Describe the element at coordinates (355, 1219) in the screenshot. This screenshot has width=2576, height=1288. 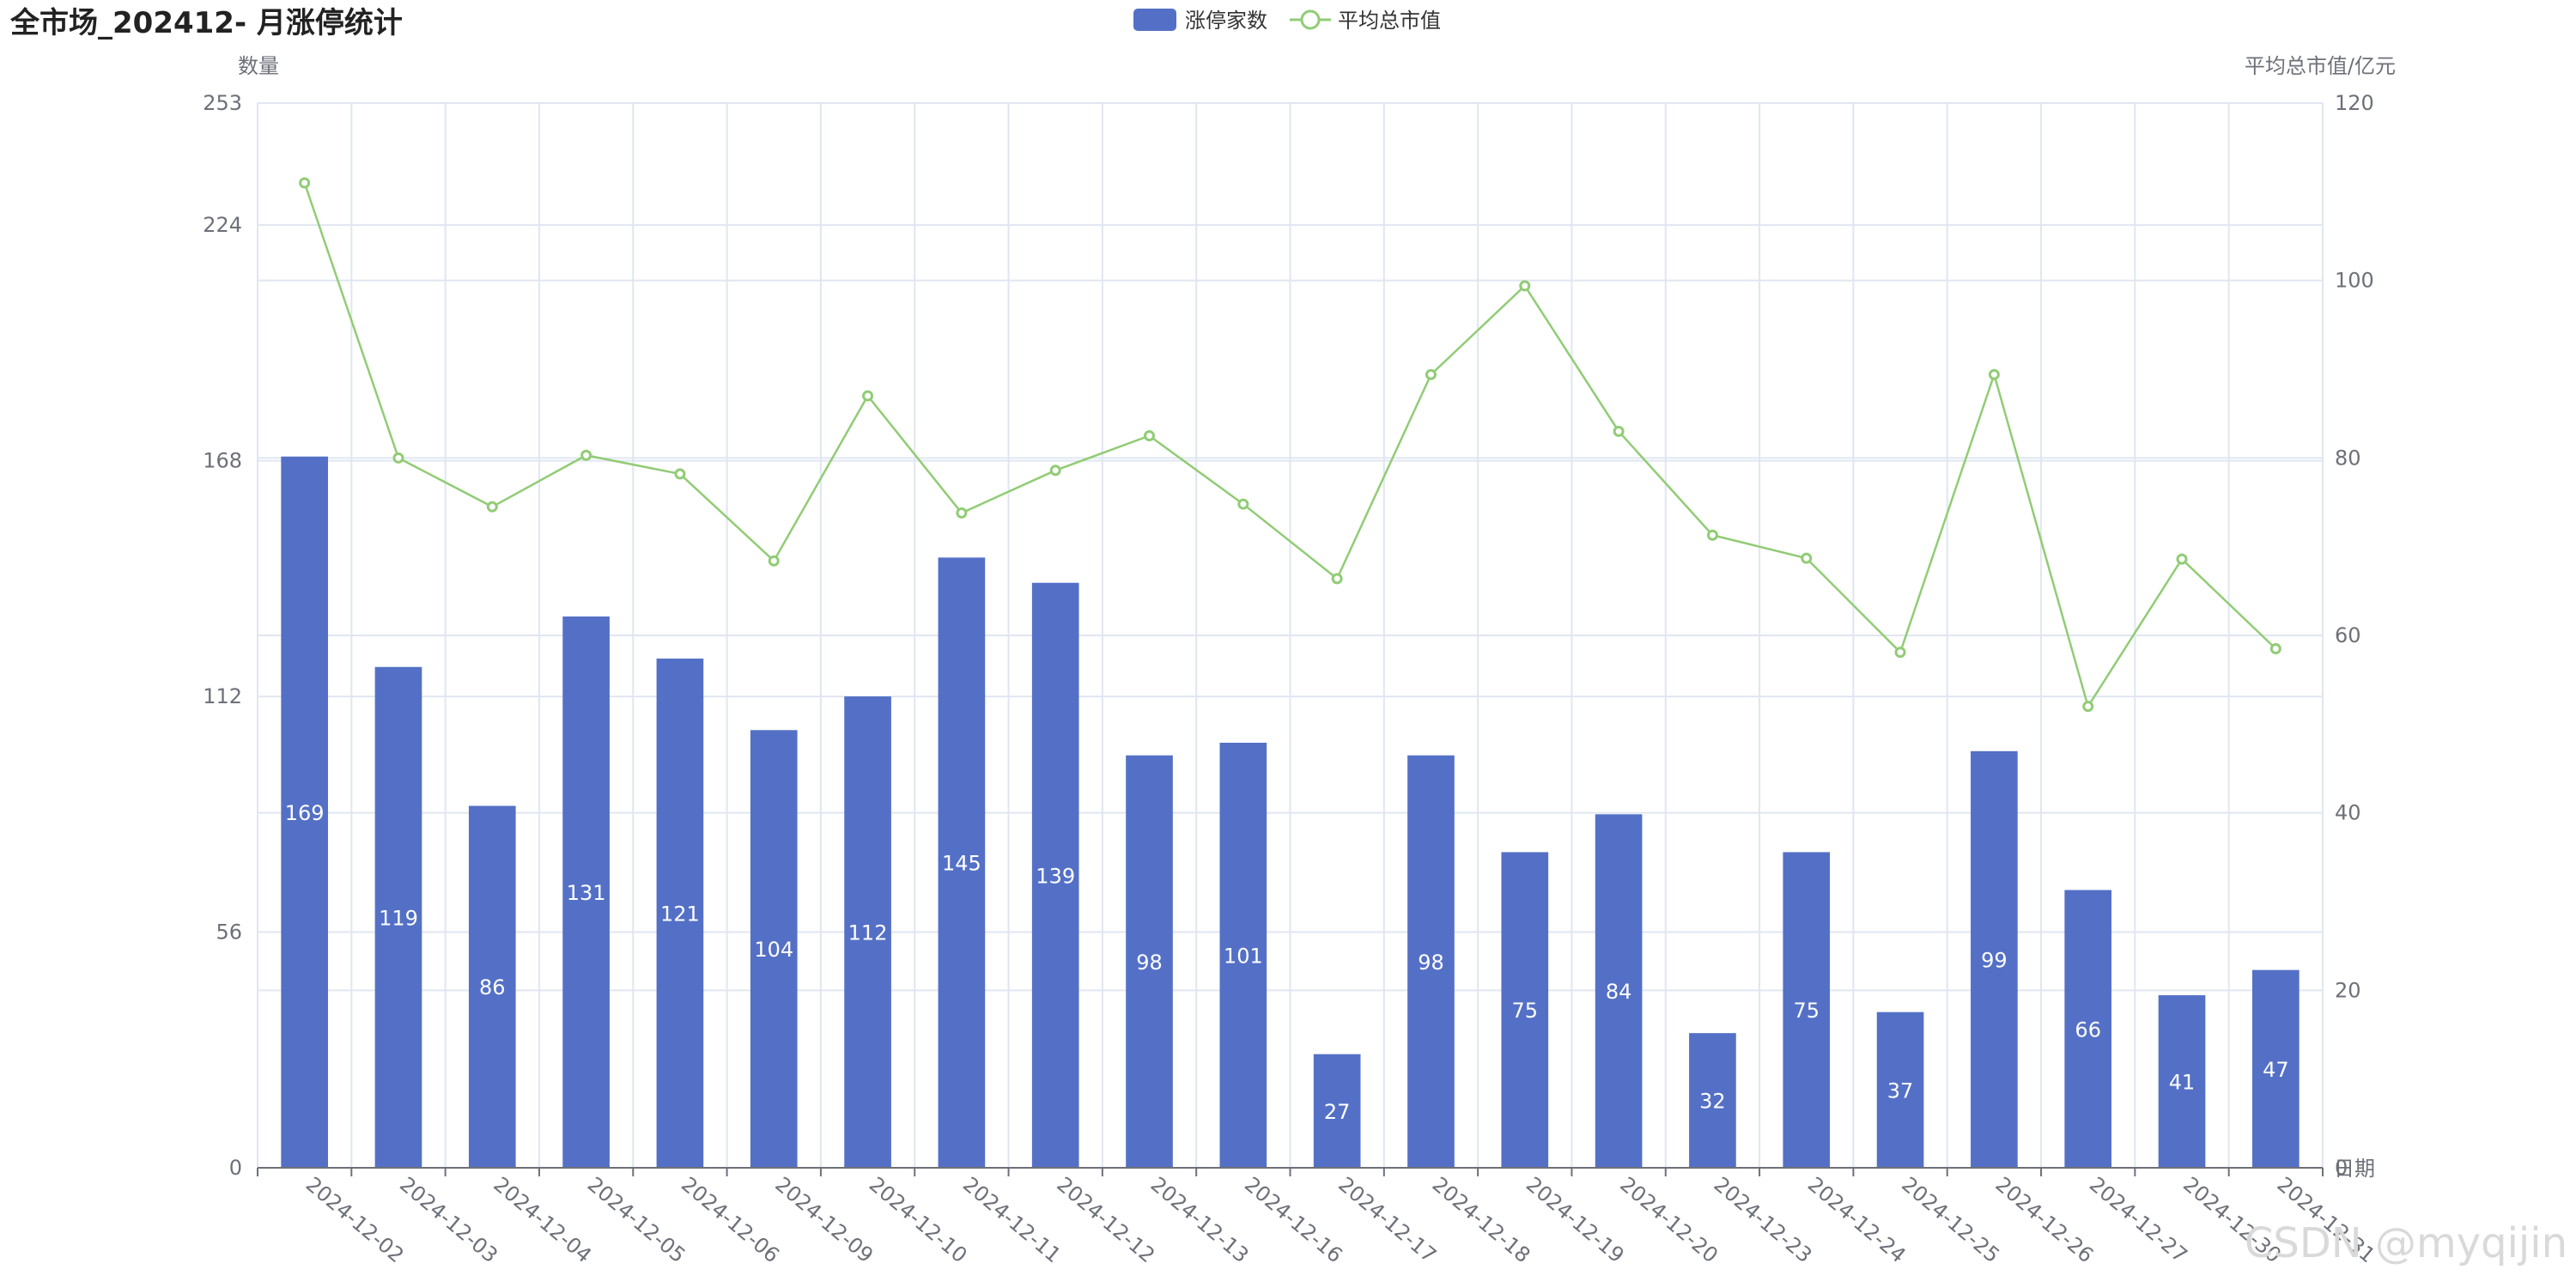
I see `x-tick-label: 2024-12-02` at that location.